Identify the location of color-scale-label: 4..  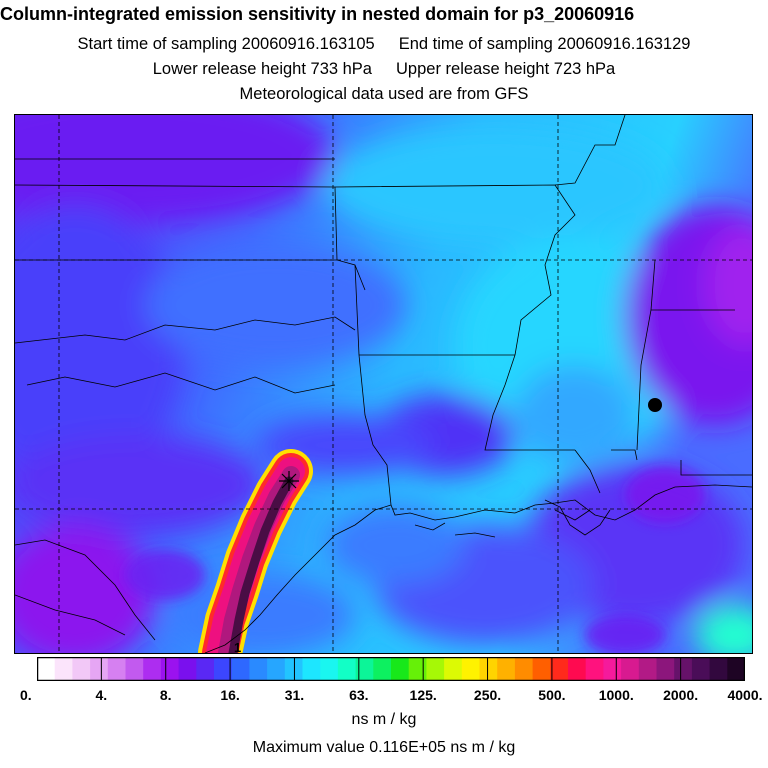
(101, 695).